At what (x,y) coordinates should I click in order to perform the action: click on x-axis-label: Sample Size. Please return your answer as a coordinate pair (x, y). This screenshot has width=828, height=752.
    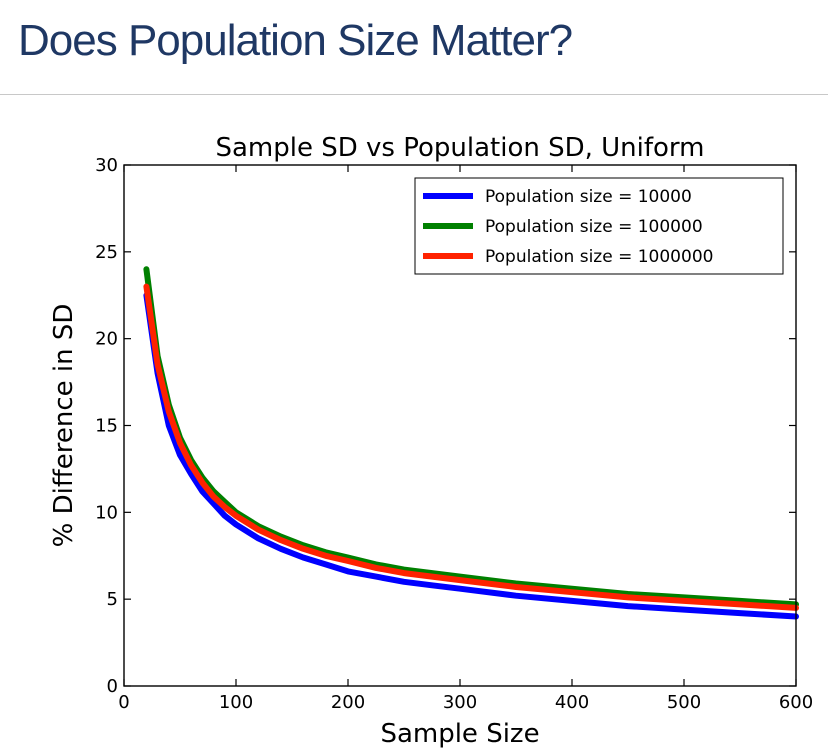
    Looking at the image, I should click on (459, 734).